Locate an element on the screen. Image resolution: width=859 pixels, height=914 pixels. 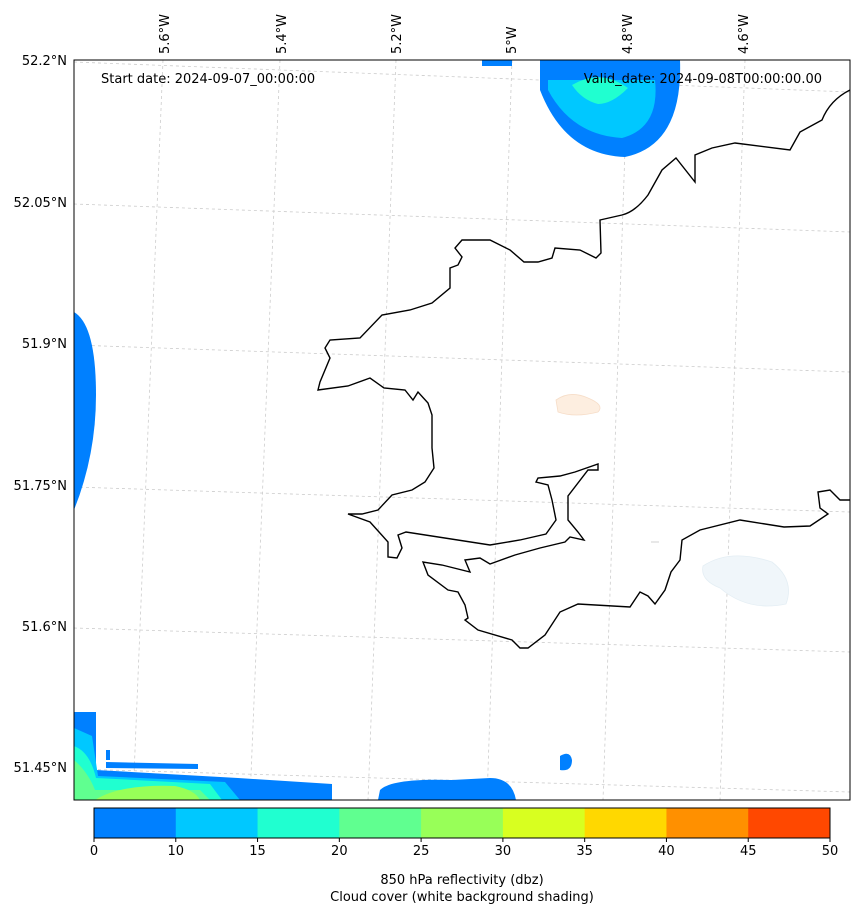
lon-tick-label: 5.4°W is located at coordinates (282, 34).